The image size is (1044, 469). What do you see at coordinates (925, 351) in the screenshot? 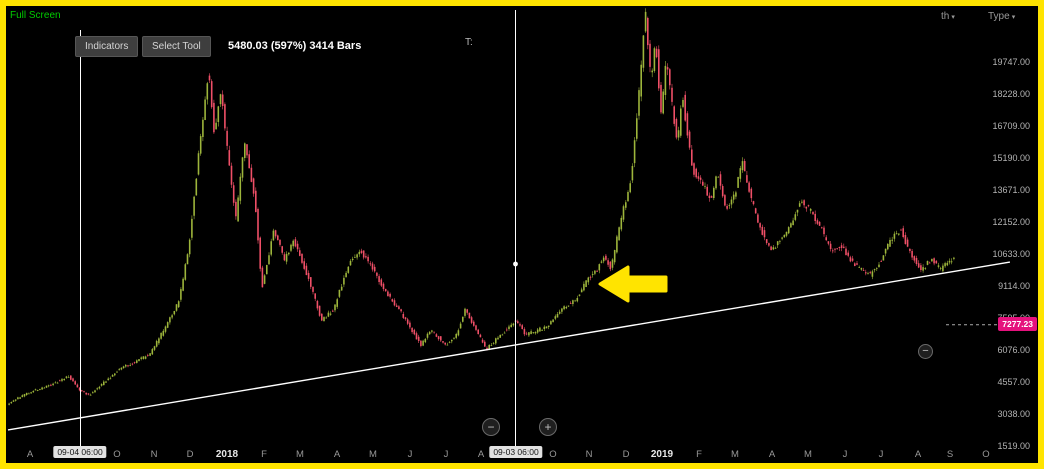
I see `remove-drawing-button: −` at bounding box center [925, 351].